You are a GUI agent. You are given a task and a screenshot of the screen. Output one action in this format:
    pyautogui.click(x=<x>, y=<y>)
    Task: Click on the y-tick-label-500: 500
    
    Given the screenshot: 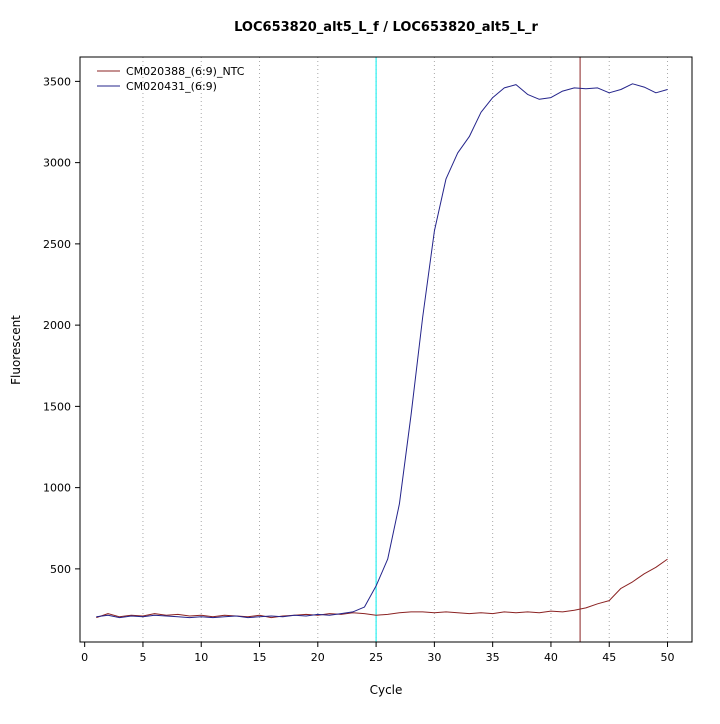 What is the action you would take?
    pyautogui.click(x=60, y=569)
    